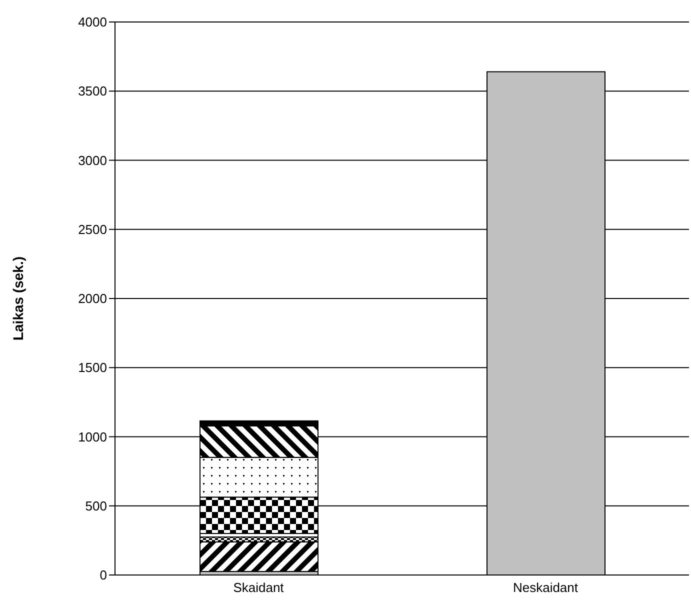 The height and width of the screenshot is (609, 691). What do you see at coordinates (103, 575) in the screenshot?
I see `y-tick-label: 0` at bounding box center [103, 575].